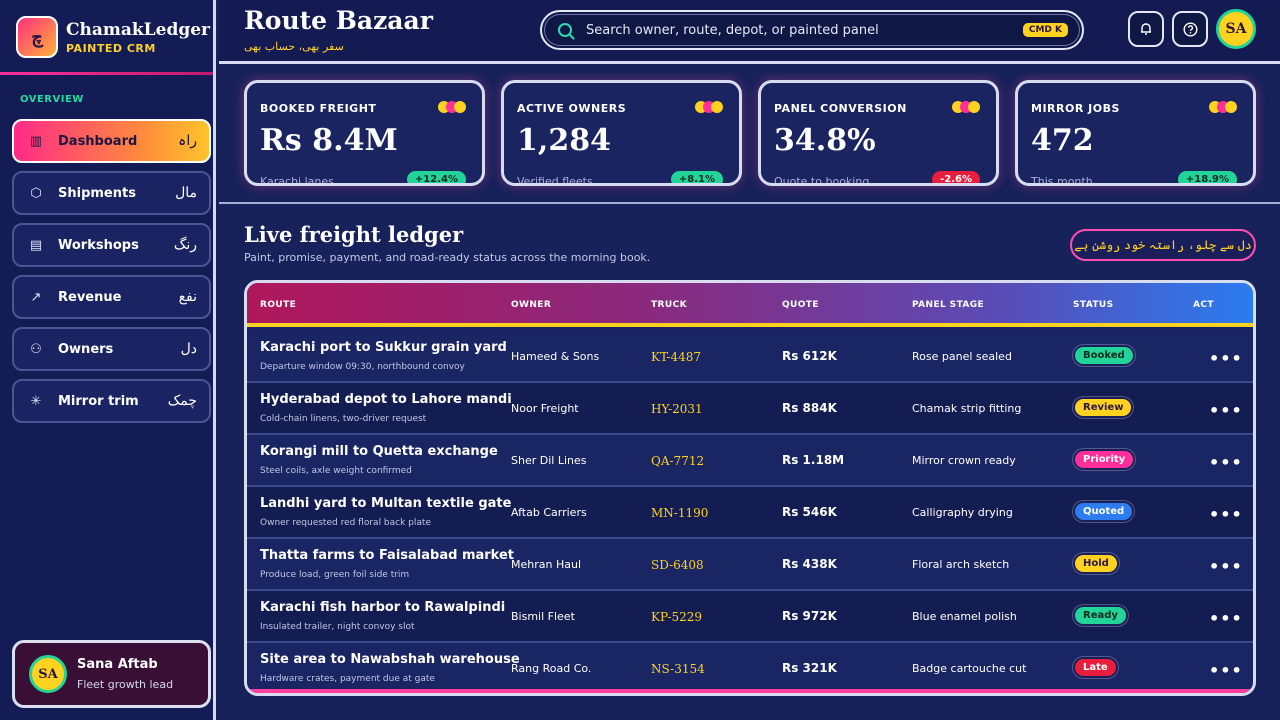 Image resolution: width=1280 pixels, height=720 pixels. What do you see at coordinates (138, 29) in the screenshot?
I see `brand-name: ChamakLedger` at bounding box center [138, 29].